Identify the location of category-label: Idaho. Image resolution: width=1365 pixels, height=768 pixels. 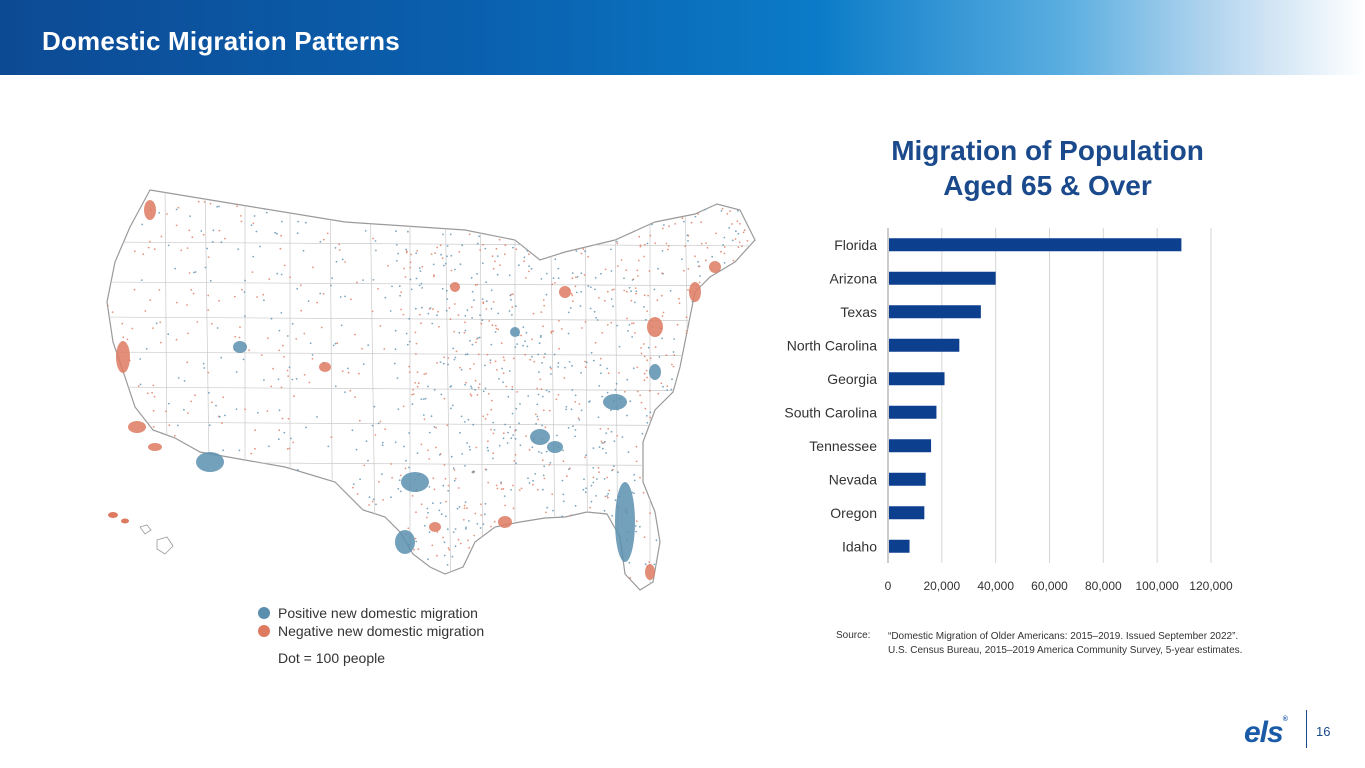
(859, 546).